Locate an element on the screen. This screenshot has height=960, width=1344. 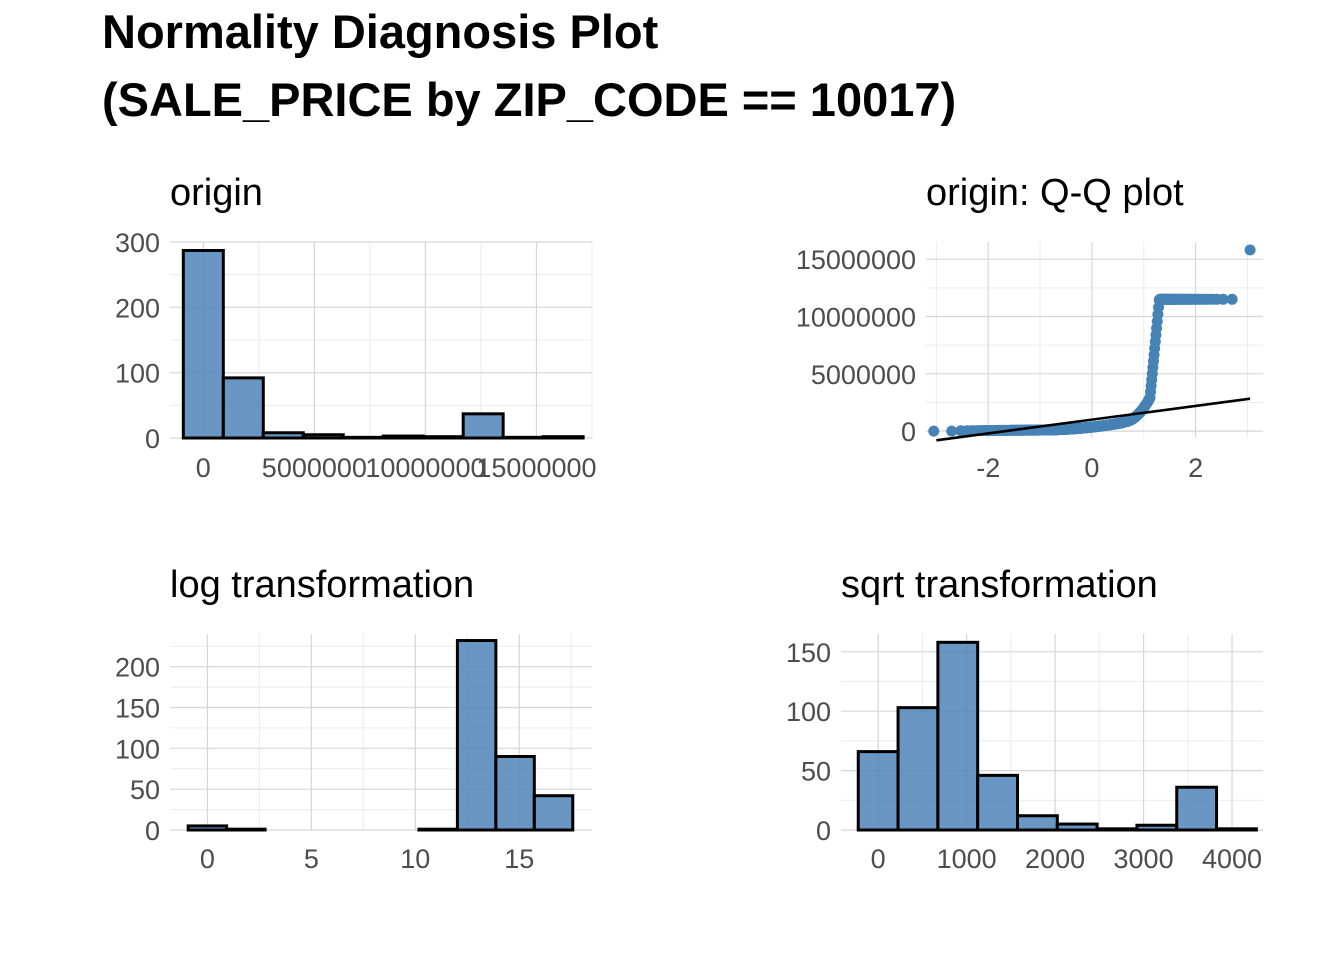
panel-title: log transformation is located at coordinates (322, 585).